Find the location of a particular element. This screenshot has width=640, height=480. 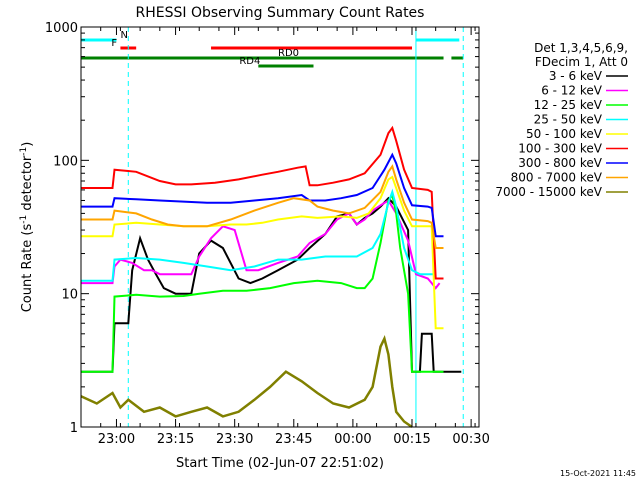

legend-entry-label: 25 - 50 keV is located at coordinates (568, 120).